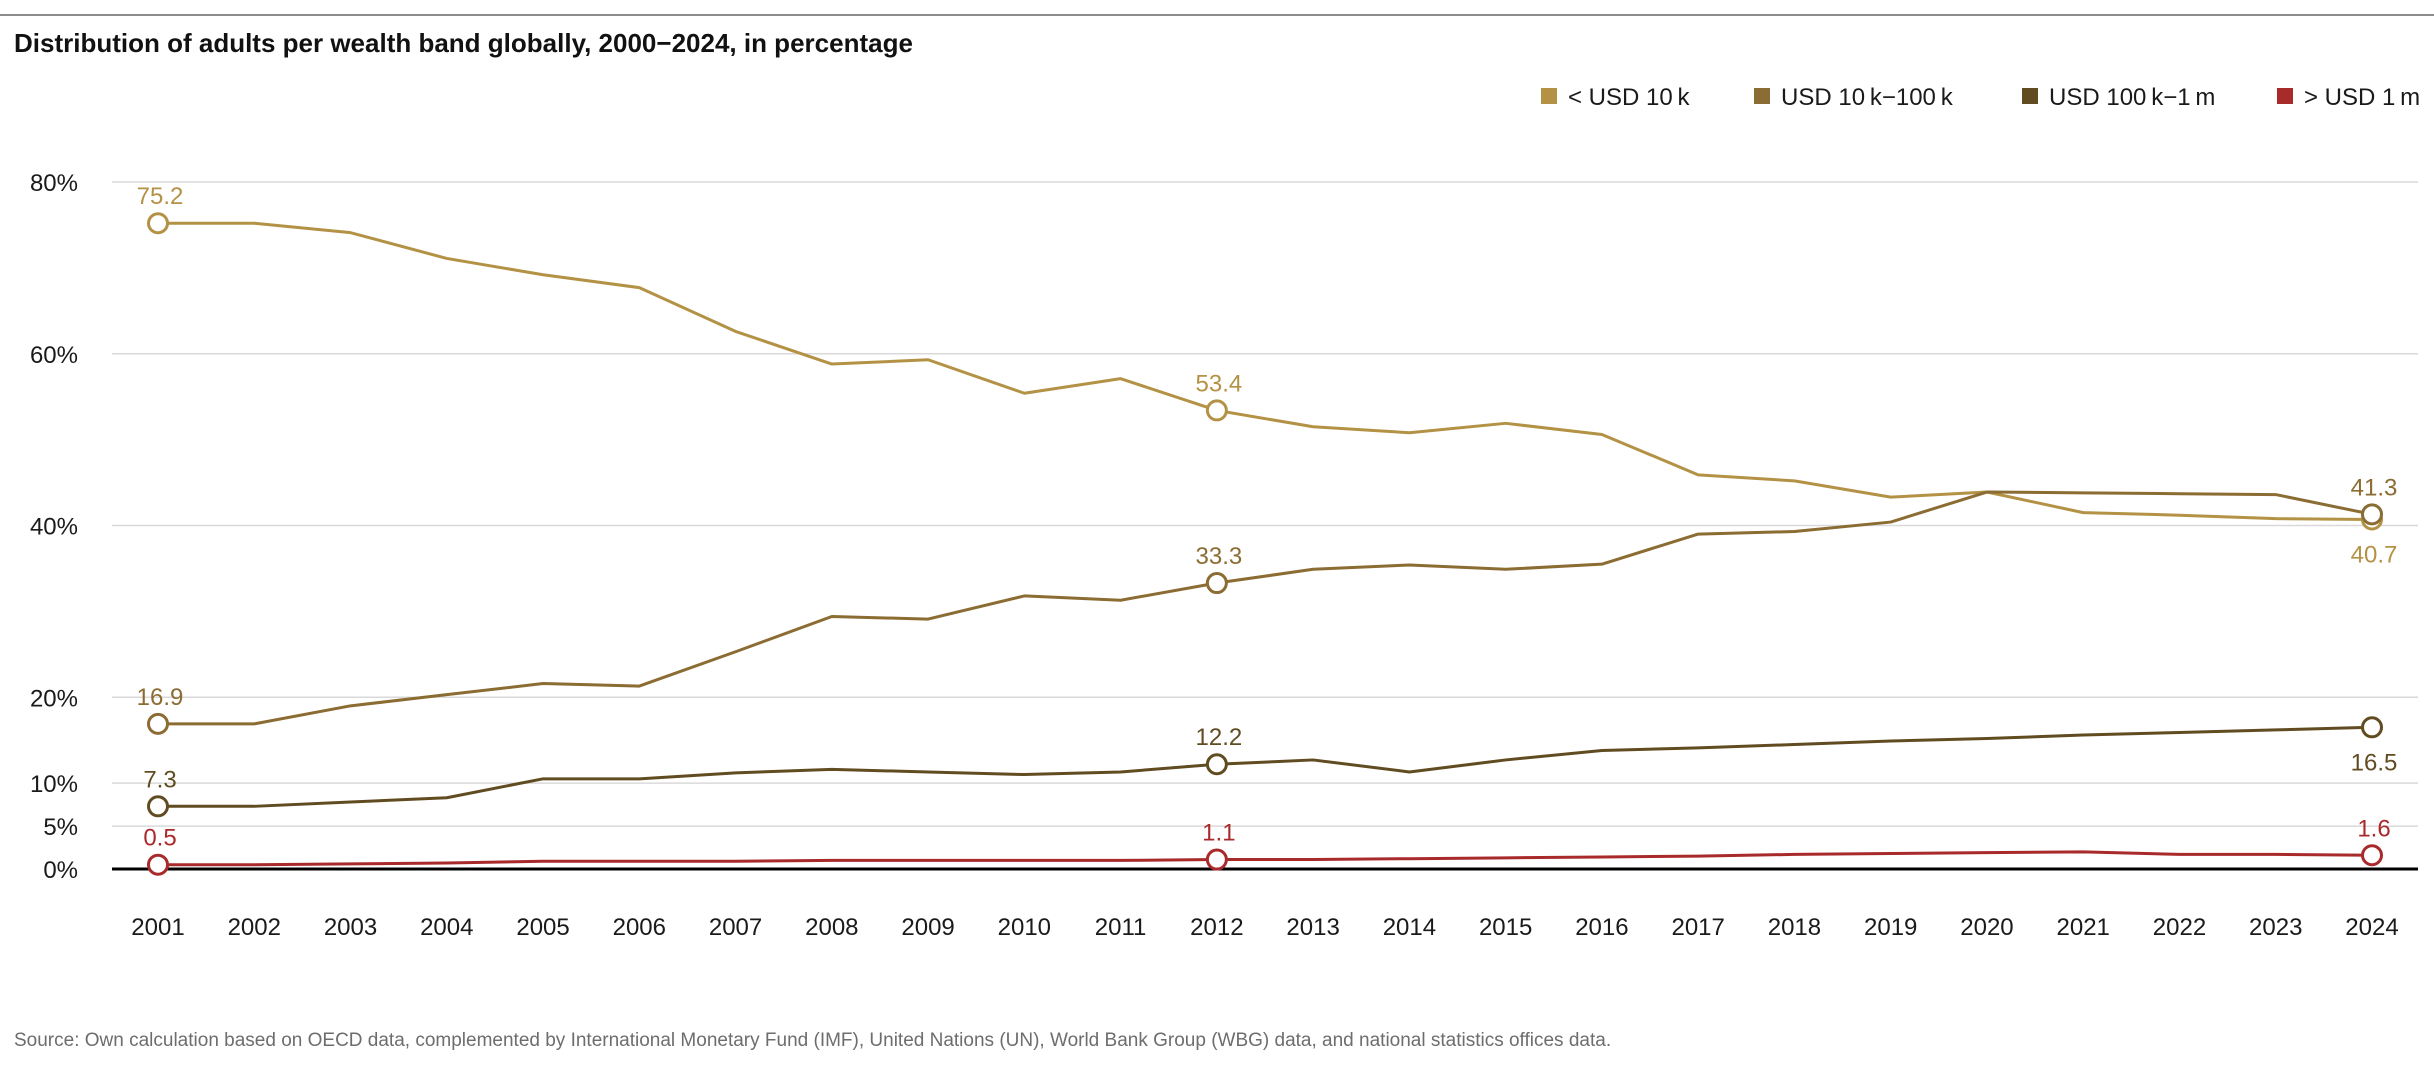 Image resolution: width=2434 pixels, height=1078 pixels. Describe the element at coordinates (54, 698) in the screenshot. I see `y-tick-label: 20%` at that location.